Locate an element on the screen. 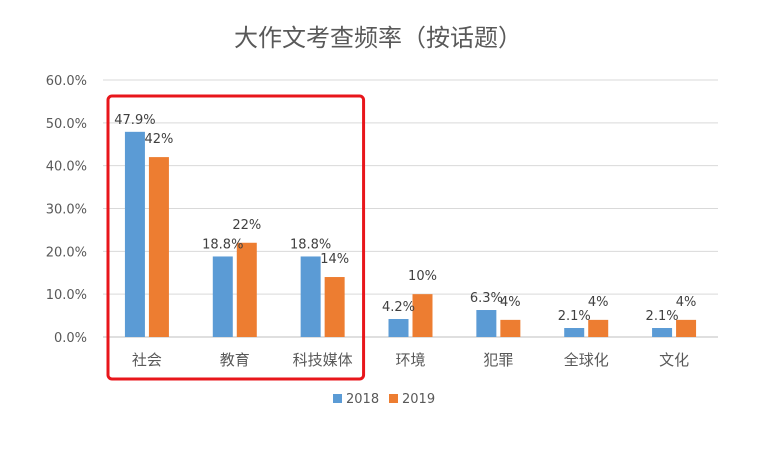  y-tick-label: 0.0% is located at coordinates (70, 338).